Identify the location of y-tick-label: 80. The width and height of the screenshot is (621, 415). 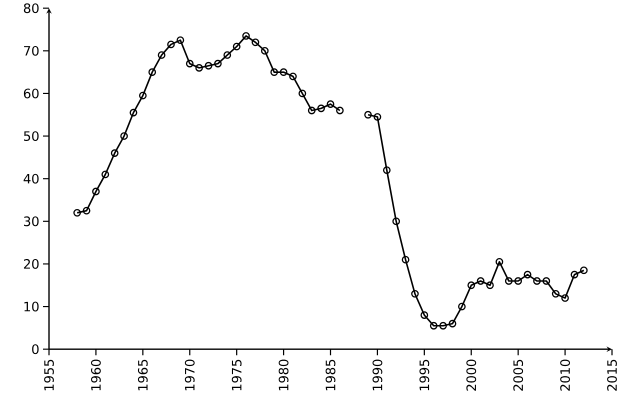
(31, 8).